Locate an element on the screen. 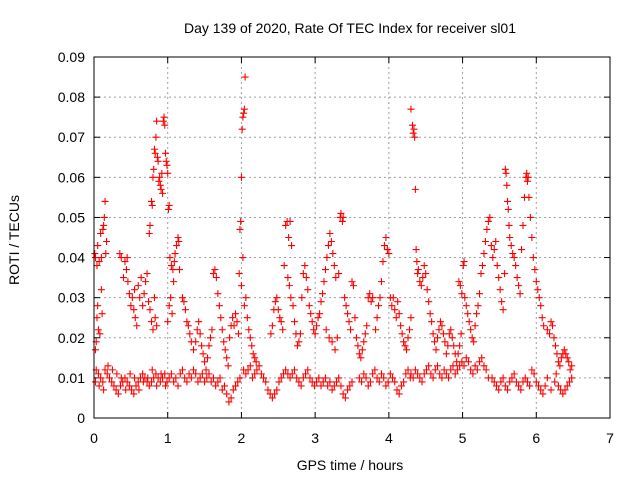 The width and height of the screenshot is (640, 480). y-tick-label: 0.01 is located at coordinates (71, 378).